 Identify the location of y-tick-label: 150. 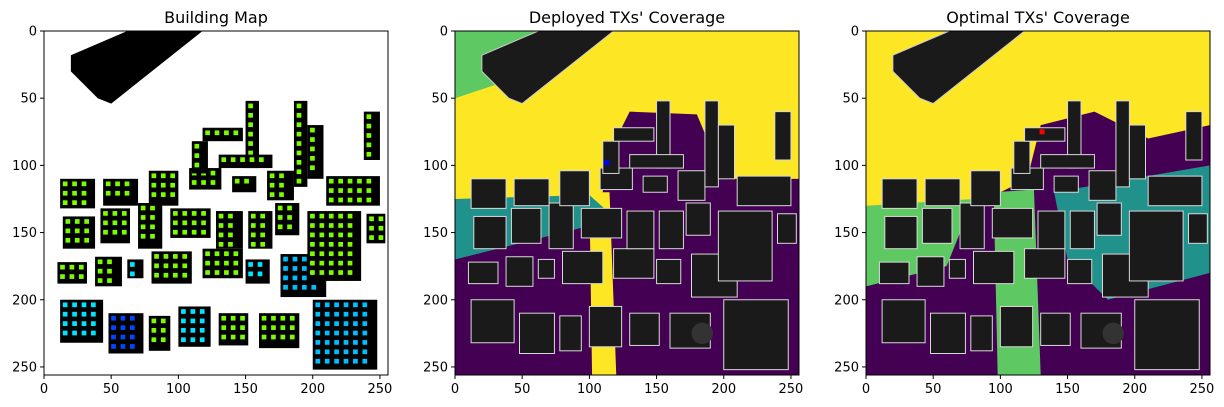
(435, 233).